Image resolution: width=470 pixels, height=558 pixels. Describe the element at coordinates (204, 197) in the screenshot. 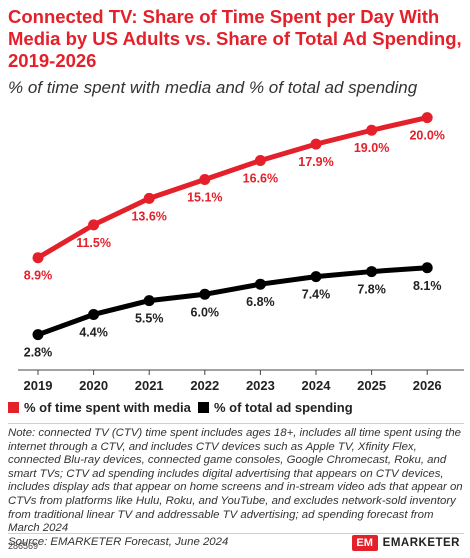

I see `data-label-0-2022: 15.1%` at that location.